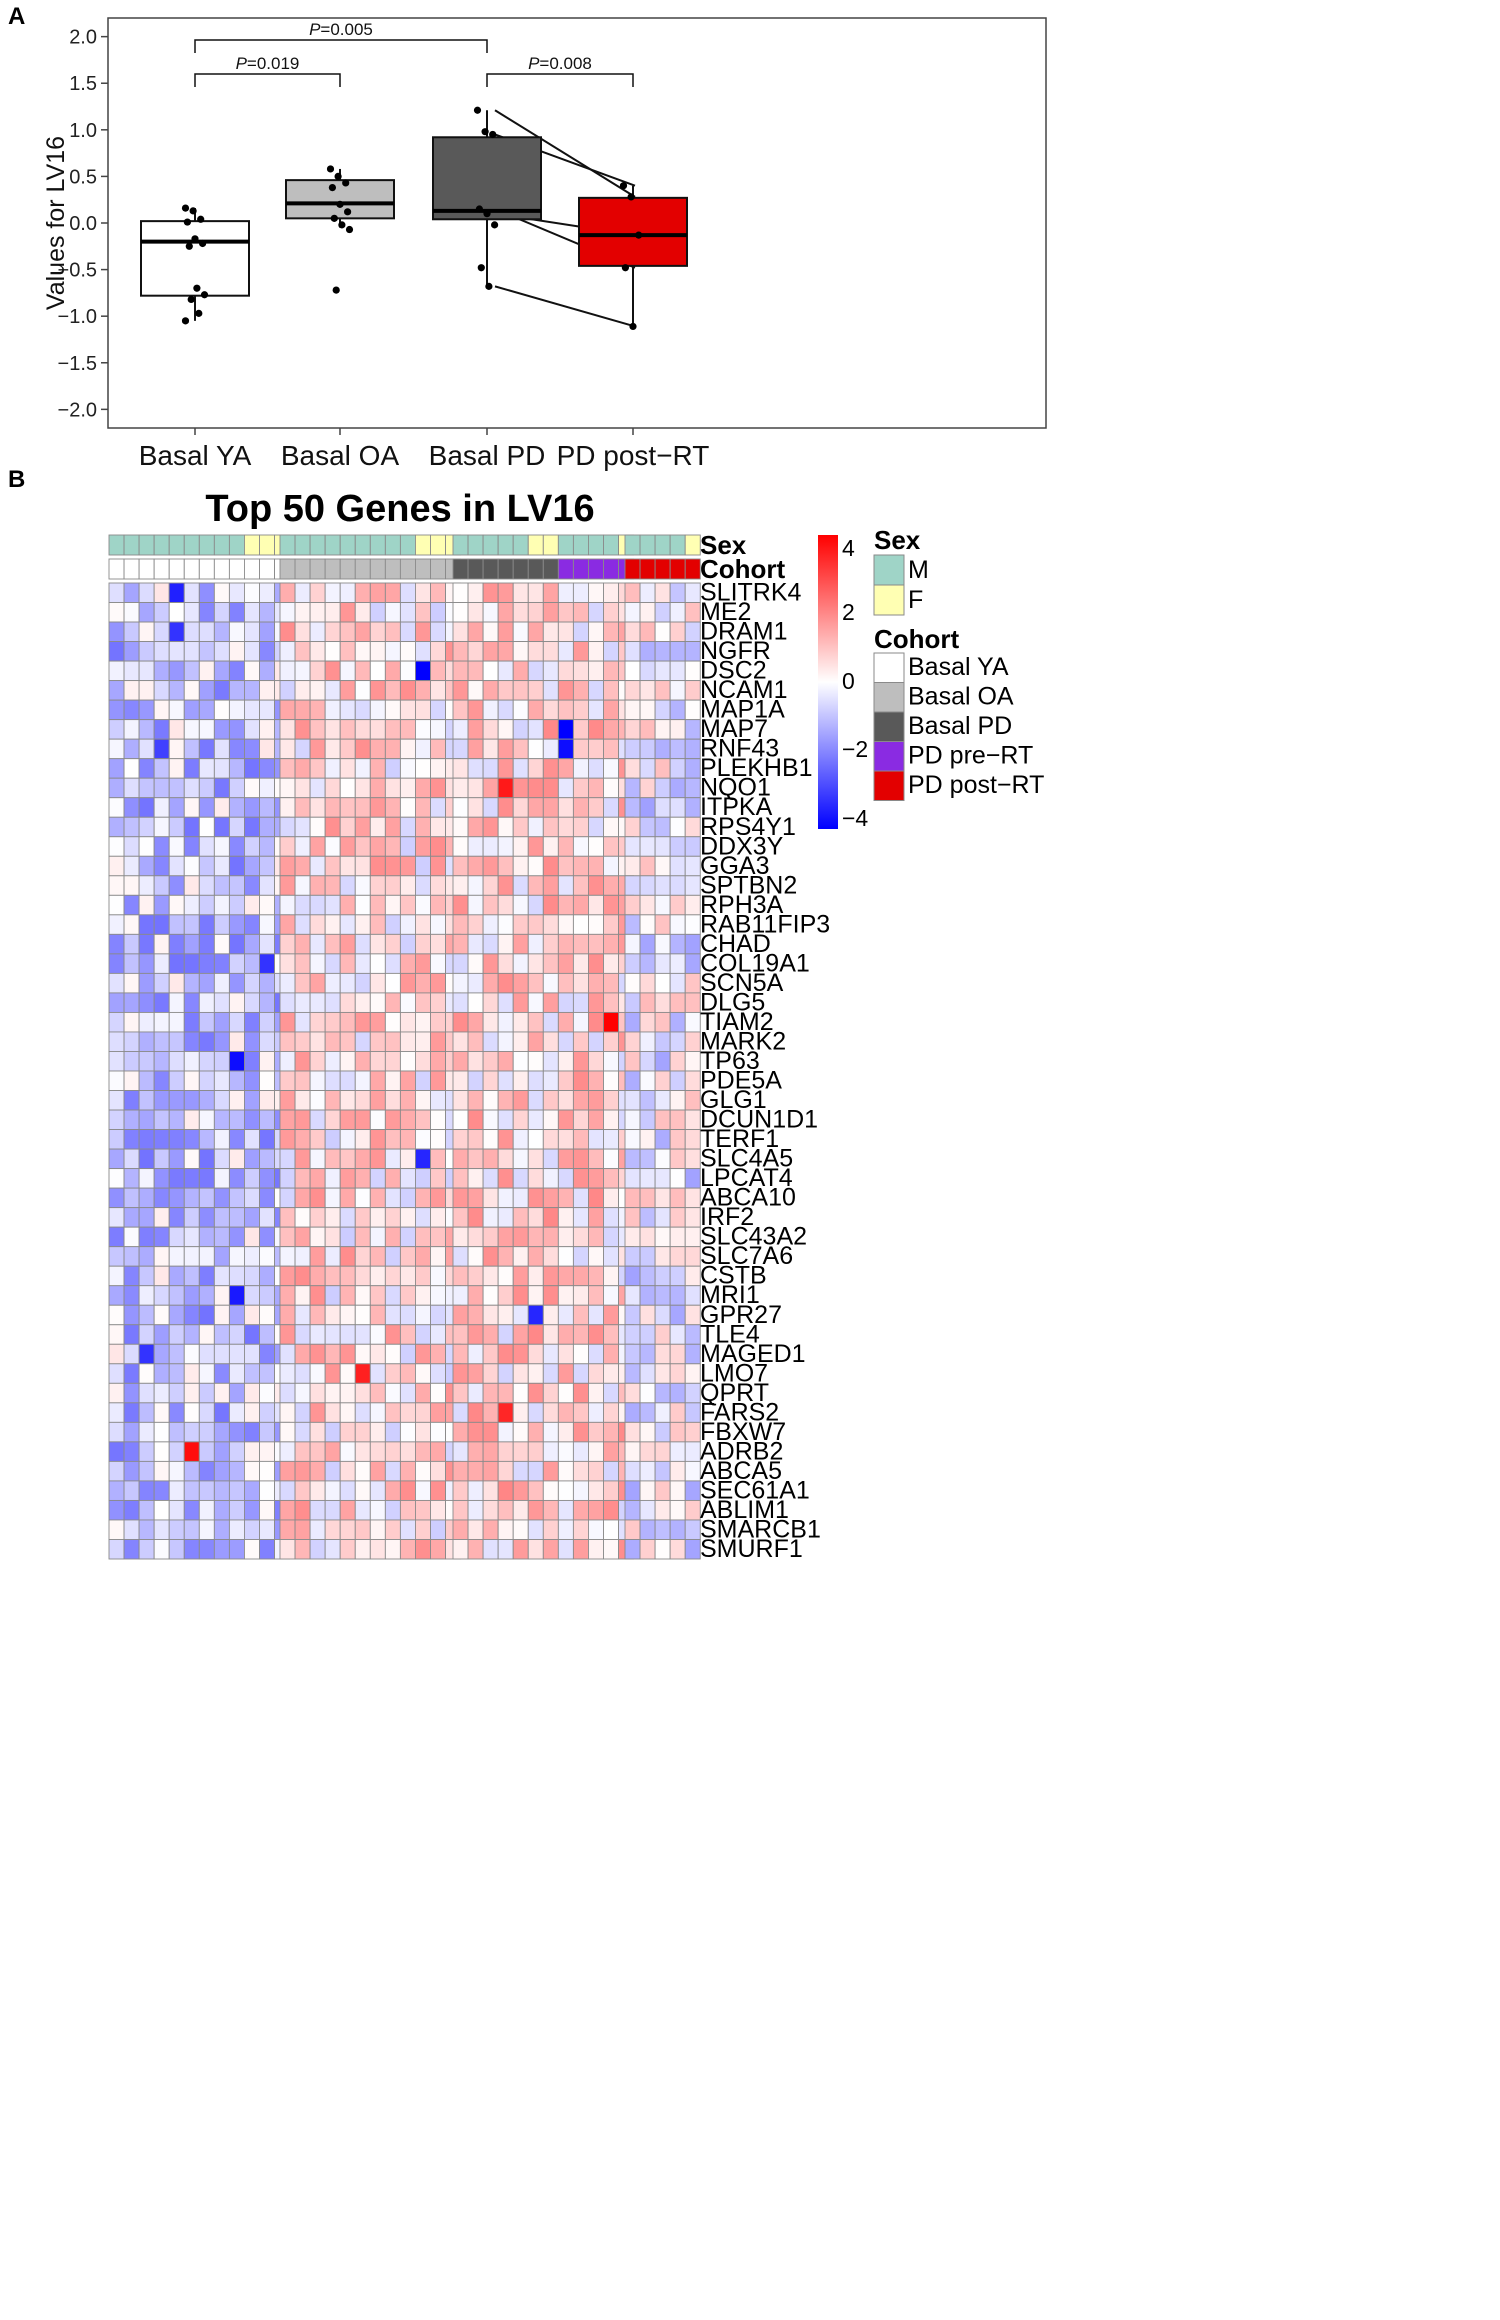 The height and width of the screenshot is (2320, 1500). Describe the element at coordinates (734, 1373) in the screenshot. I see `gene-label: LMO7` at that location.